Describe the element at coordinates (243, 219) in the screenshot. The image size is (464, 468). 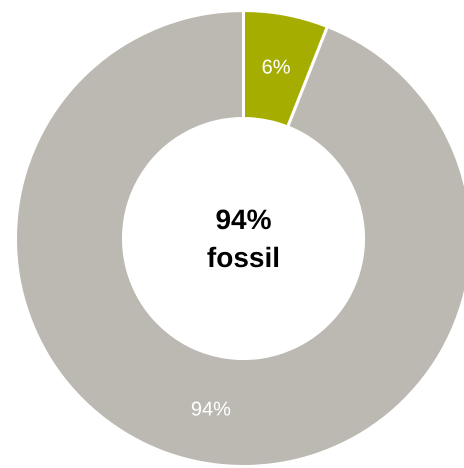
I see `text: 94%` at that location.